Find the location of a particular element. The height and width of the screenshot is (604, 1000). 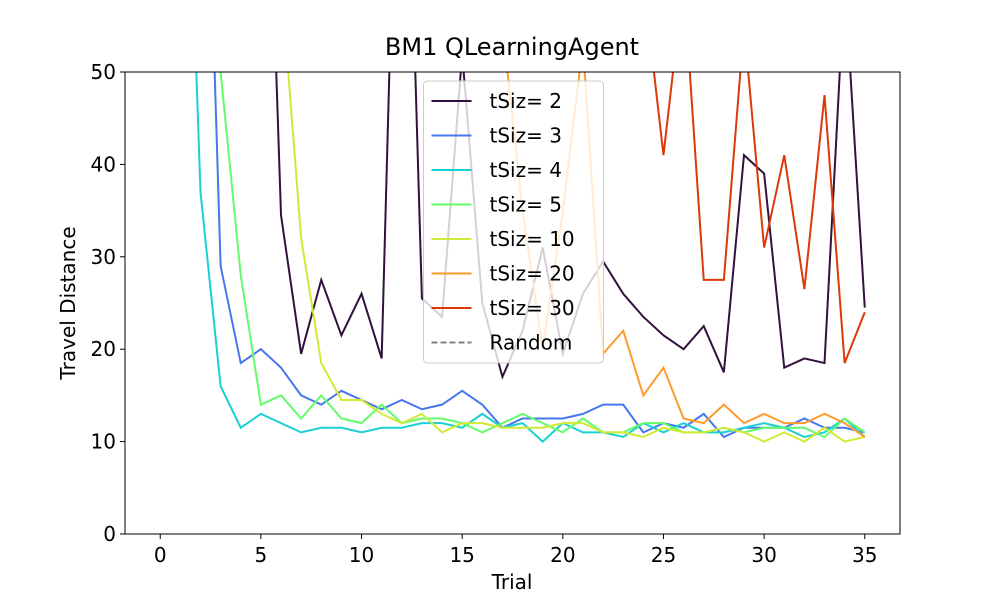

x-tick-label: 15 is located at coordinates (461, 555).